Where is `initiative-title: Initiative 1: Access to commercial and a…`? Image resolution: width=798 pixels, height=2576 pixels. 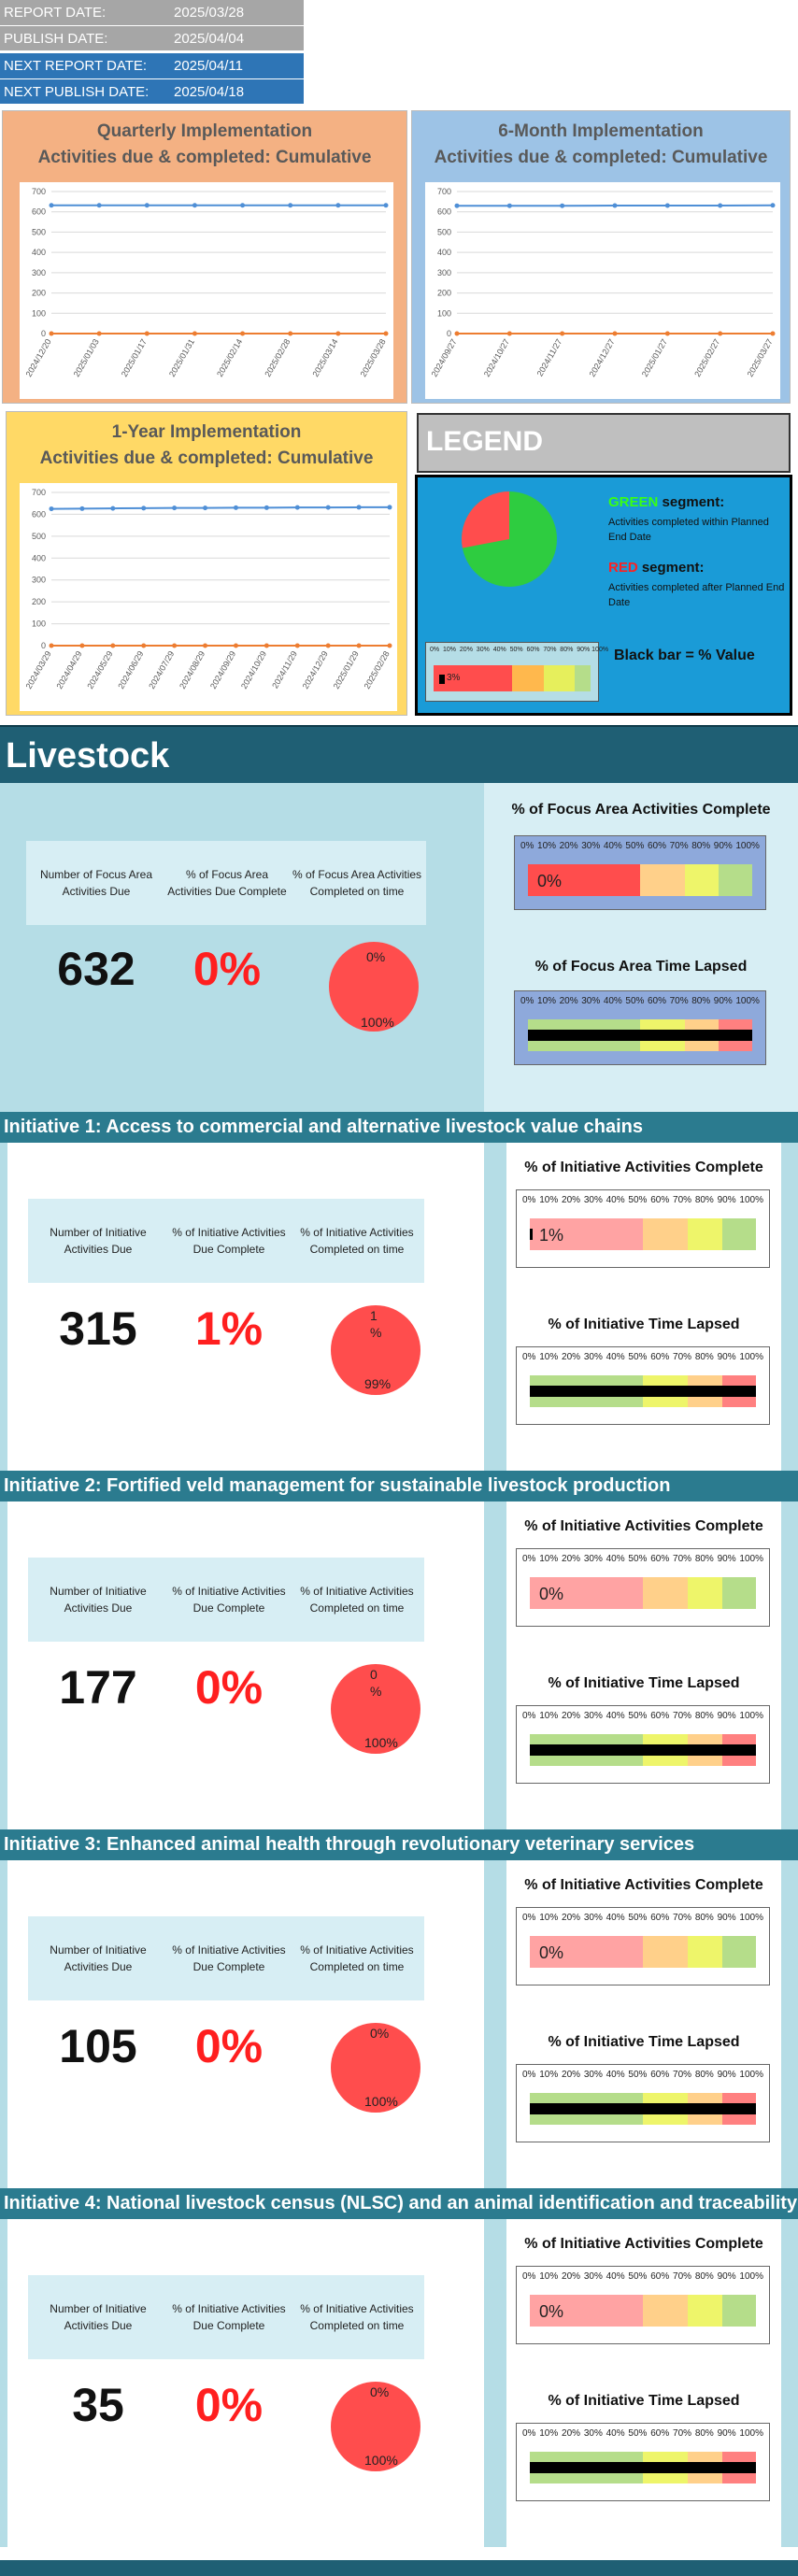 initiative-title: Initiative 1: Access to commercial and a… is located at coordinates (324, 1127).